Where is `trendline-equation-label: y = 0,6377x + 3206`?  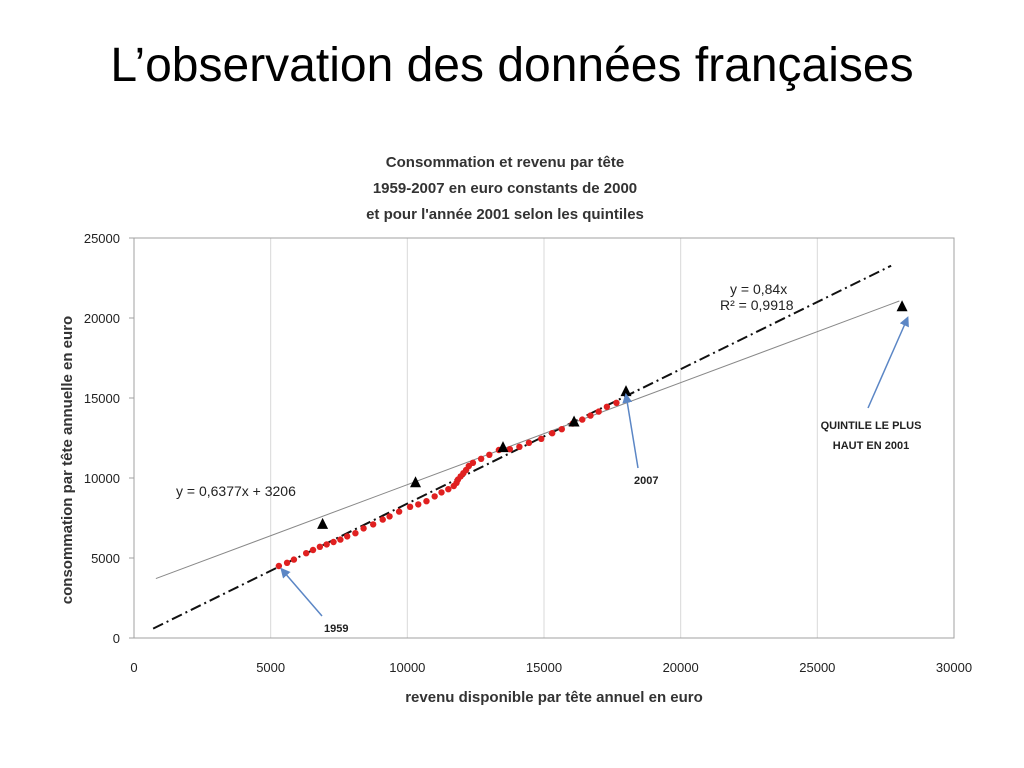
trendline-equation-label: y = 0,6377x + 3206 is located at coordinates (236, 491).